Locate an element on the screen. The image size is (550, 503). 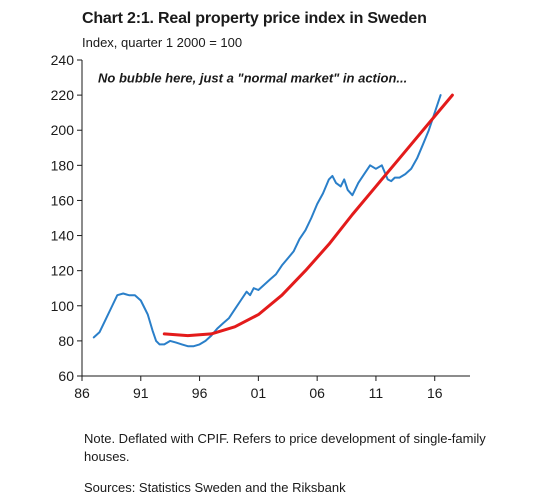
y-tick-label: 100 is located at coordinates (63, 306).